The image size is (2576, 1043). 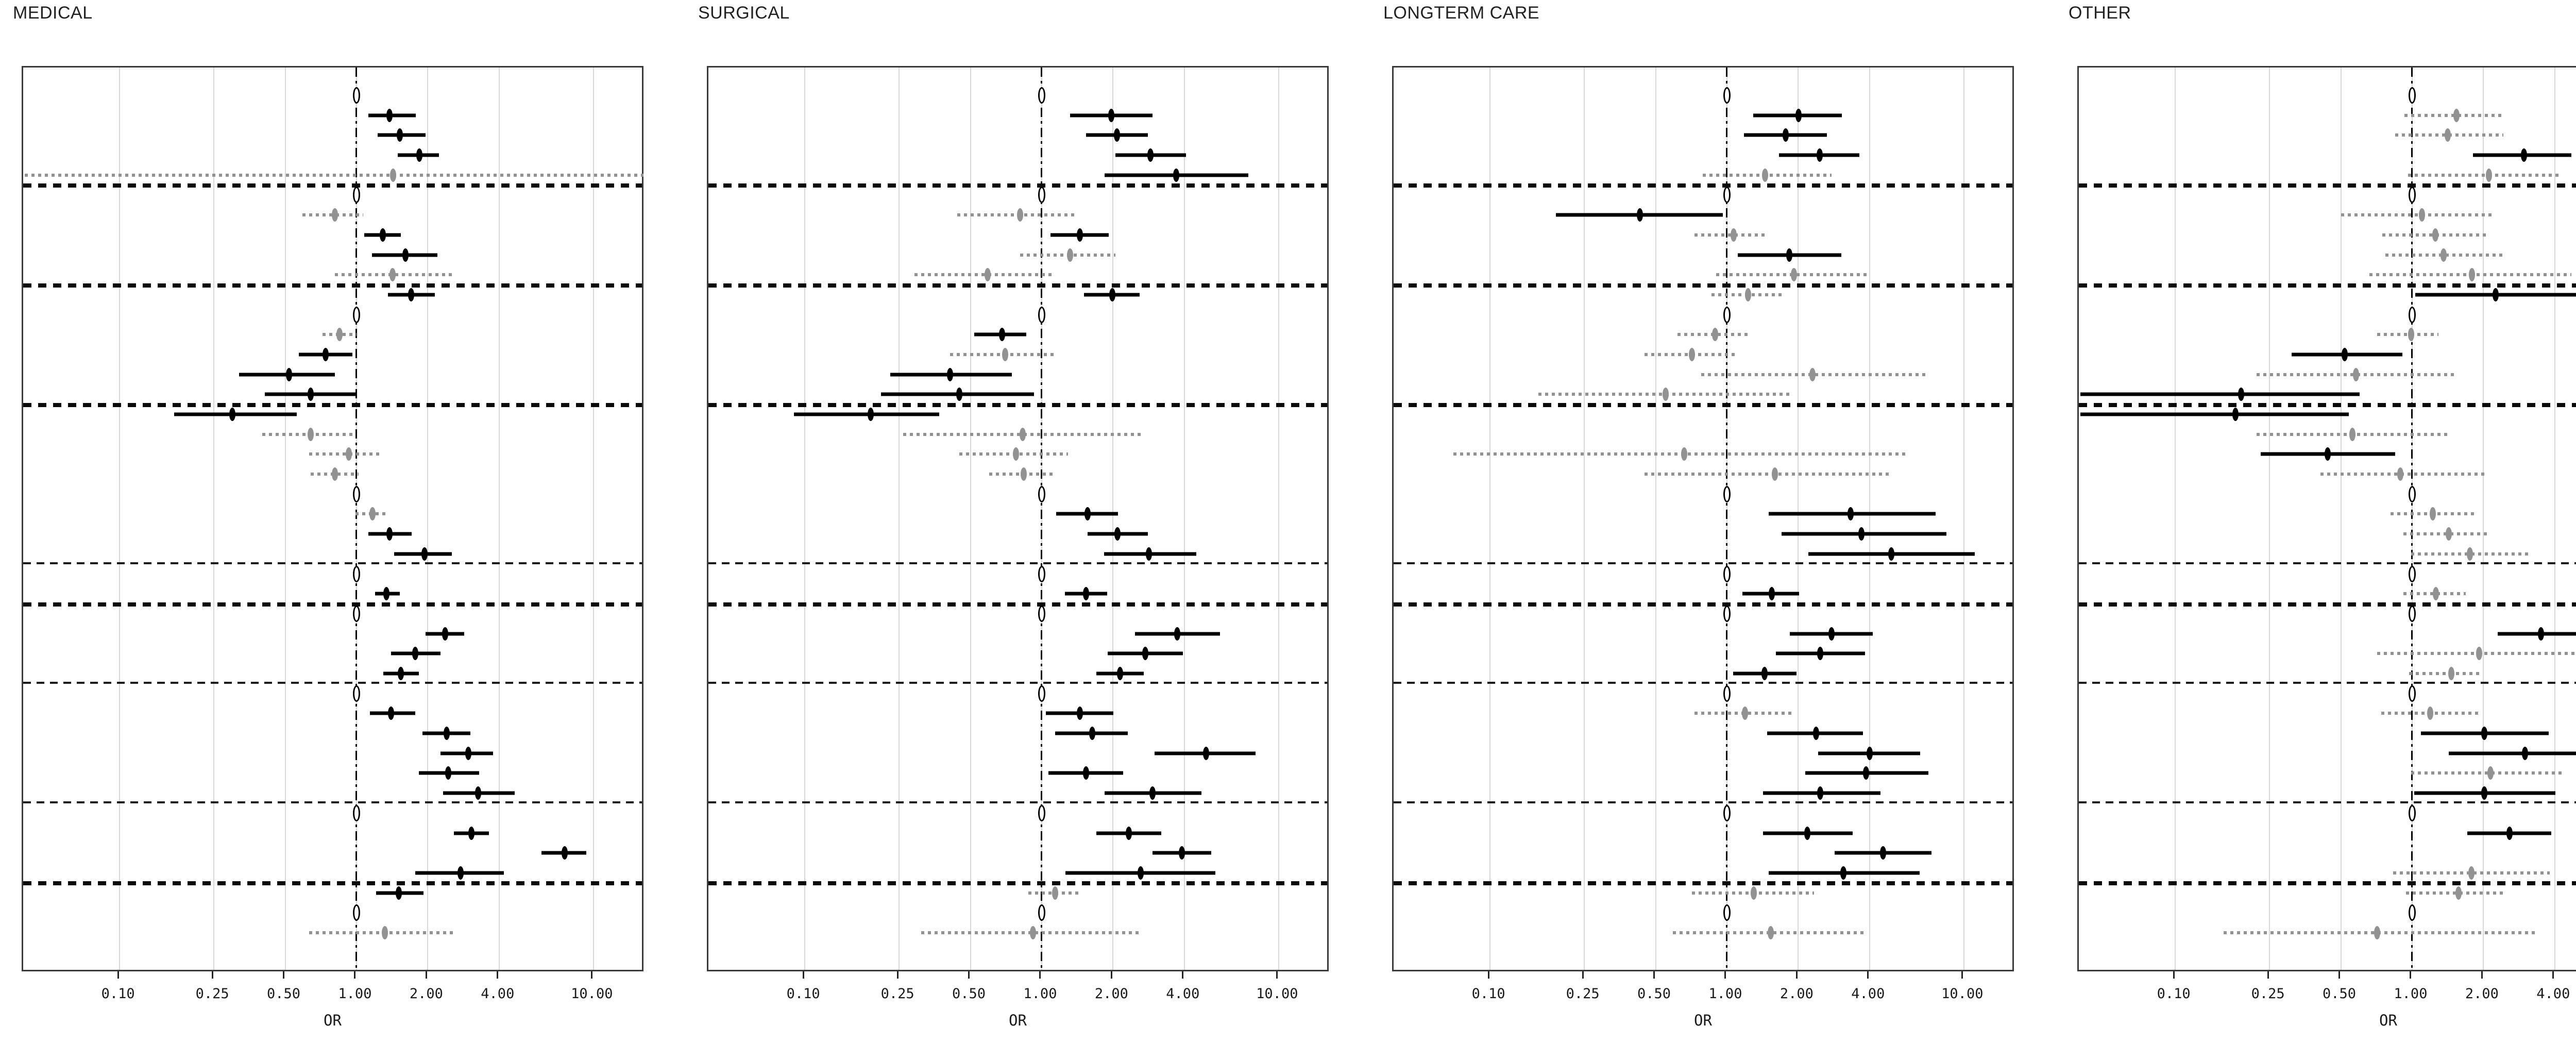 I want to click on axis-tick-label: 0.25, so click(x=897, y=994).